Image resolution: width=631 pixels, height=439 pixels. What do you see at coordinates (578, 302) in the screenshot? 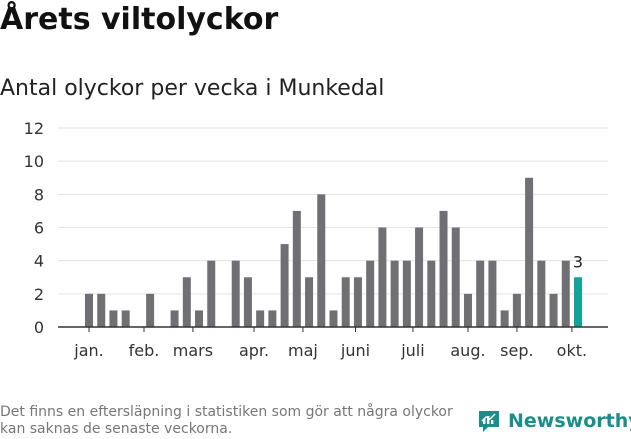
I see `highlight-bar` at bounding box center [578, 302].